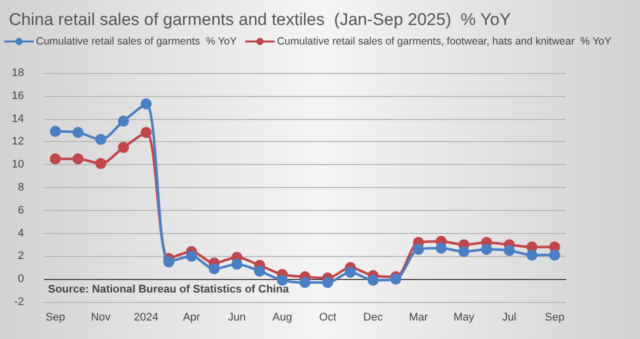 The image size is (640, 339). What do you see at coordinates (418, 318) in the screenshot?
I see `x-tick-label: Mar` at bounding box center [418, 318].